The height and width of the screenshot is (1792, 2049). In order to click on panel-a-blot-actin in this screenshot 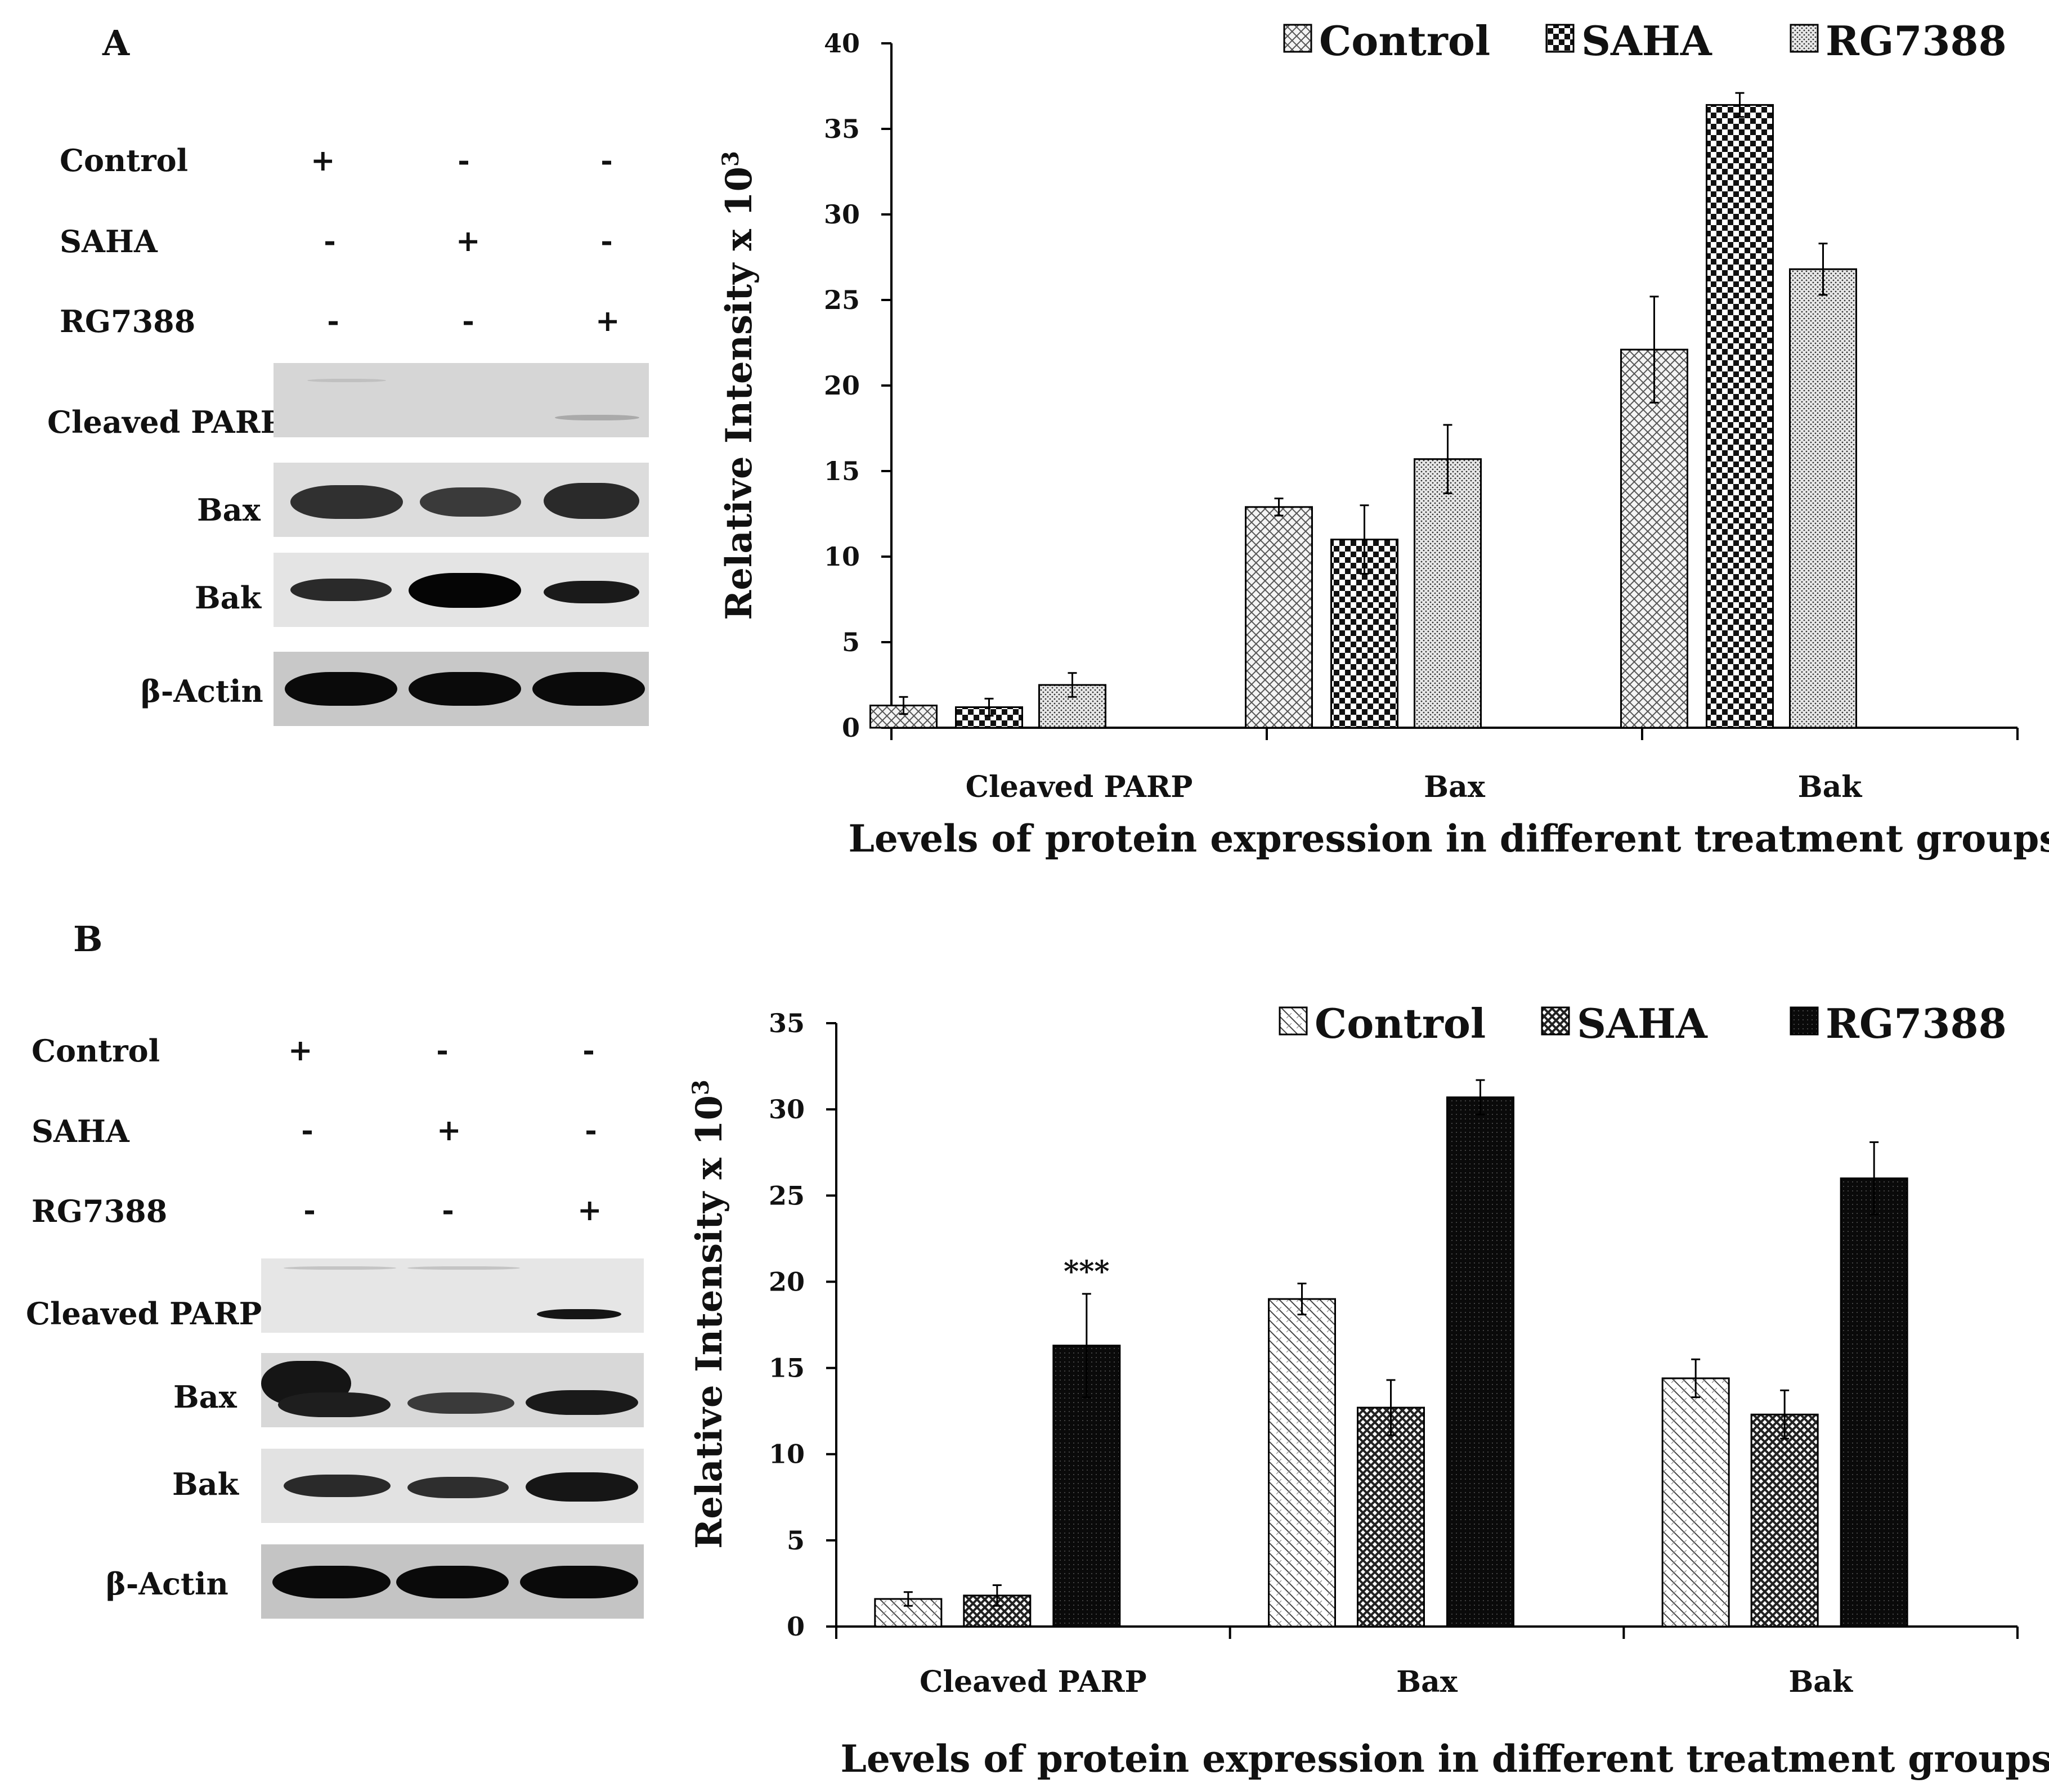, I will do `click(461, 689)`.